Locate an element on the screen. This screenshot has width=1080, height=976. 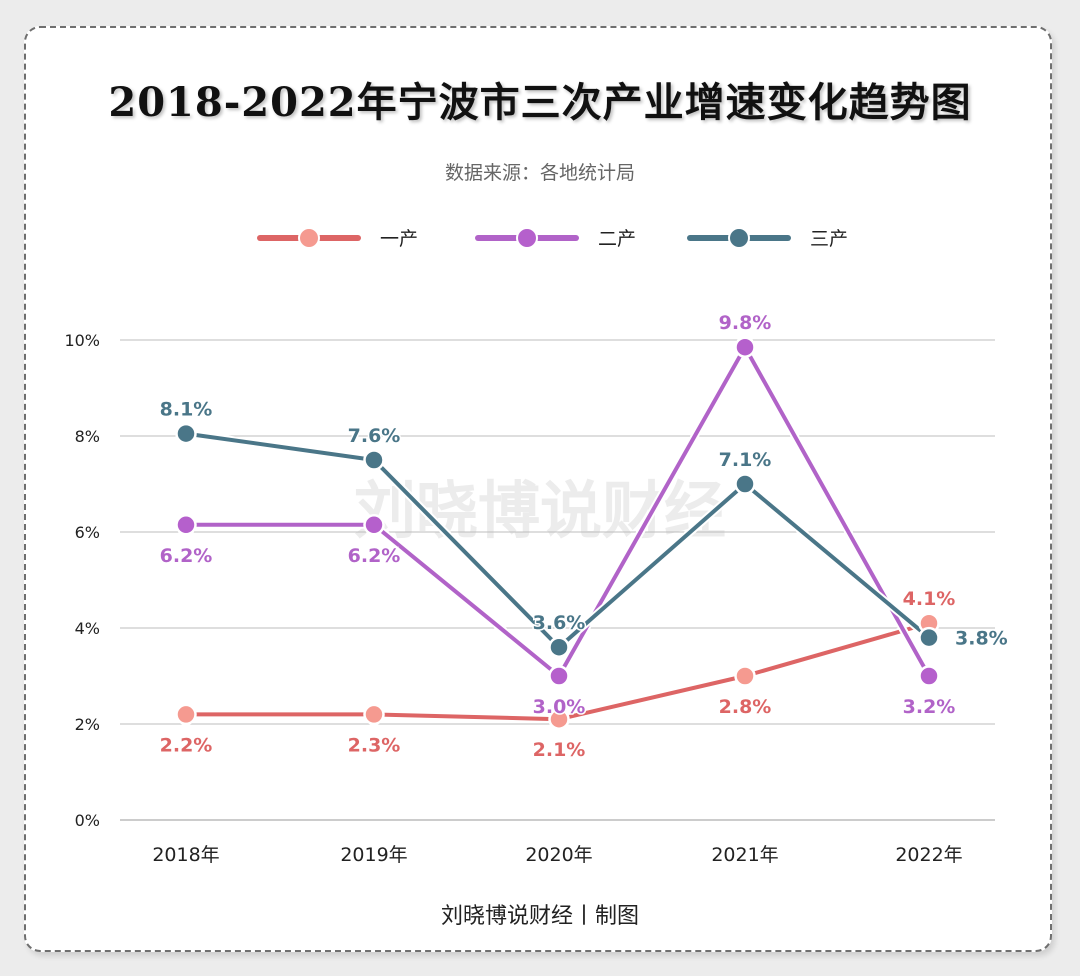
data-label-s1-3: 2.1% is located at coordinates (559, 750).